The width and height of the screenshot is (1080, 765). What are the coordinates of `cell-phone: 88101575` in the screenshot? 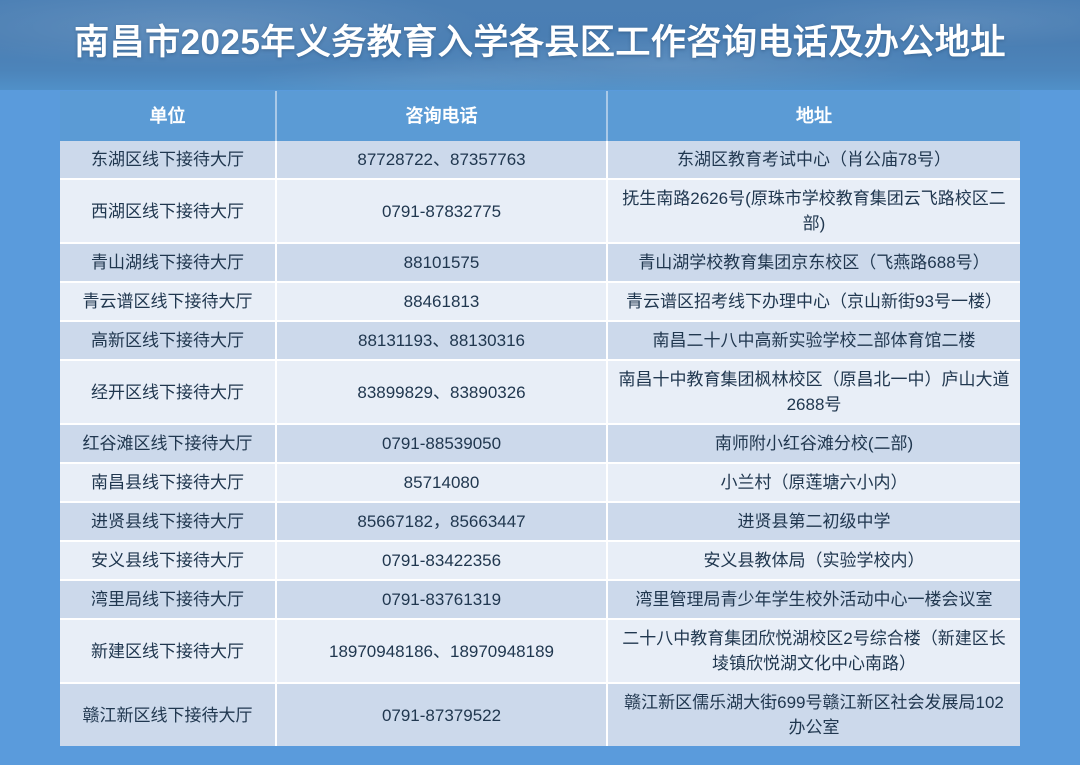 It's located at (442, 263).